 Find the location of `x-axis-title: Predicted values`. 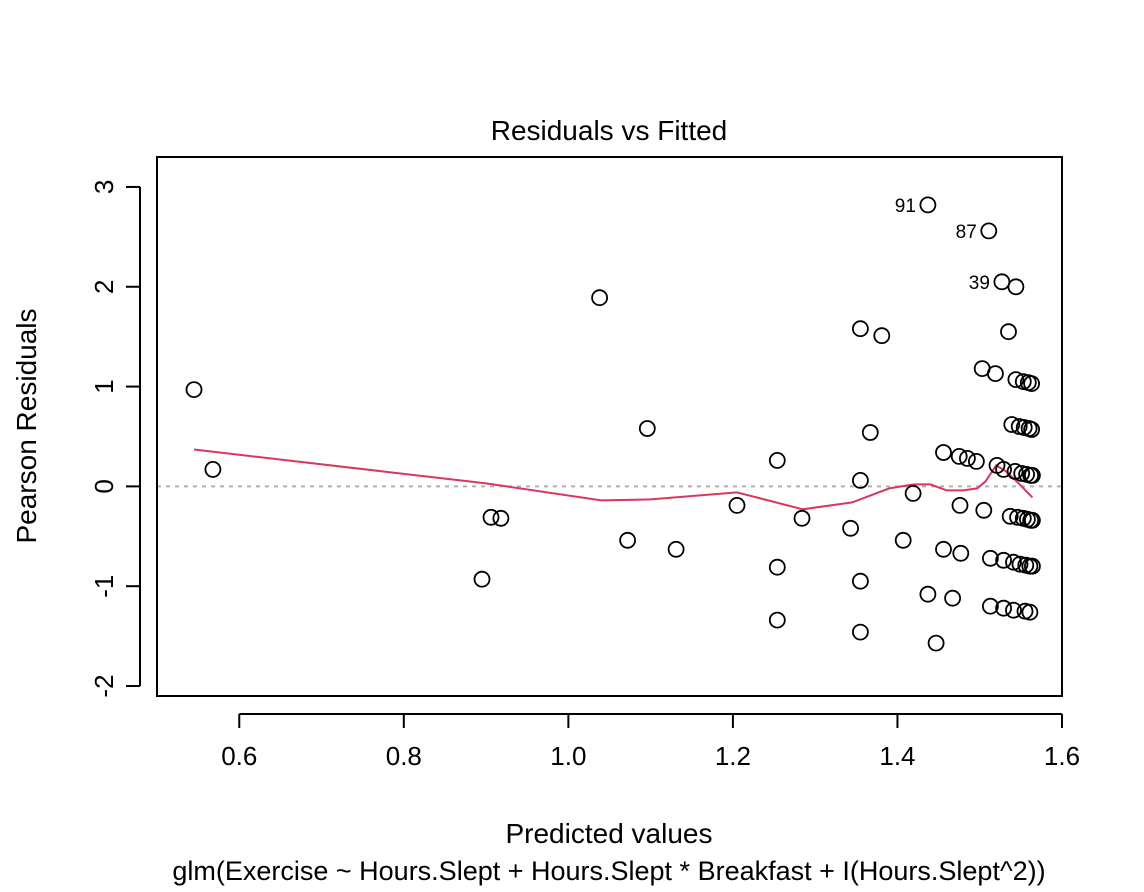

x-axis-title: Predicted values is located at coordinates (608, 833).